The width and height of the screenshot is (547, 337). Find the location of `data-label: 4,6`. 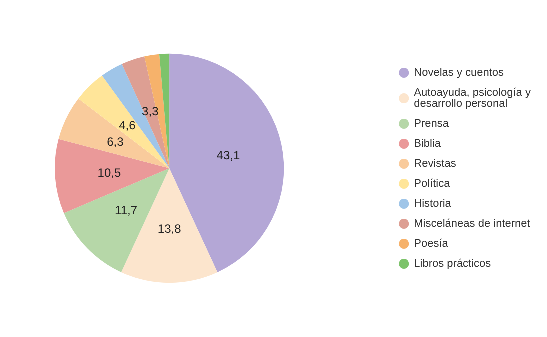

data-label: 4,6 is located at coordinates (127, 125).